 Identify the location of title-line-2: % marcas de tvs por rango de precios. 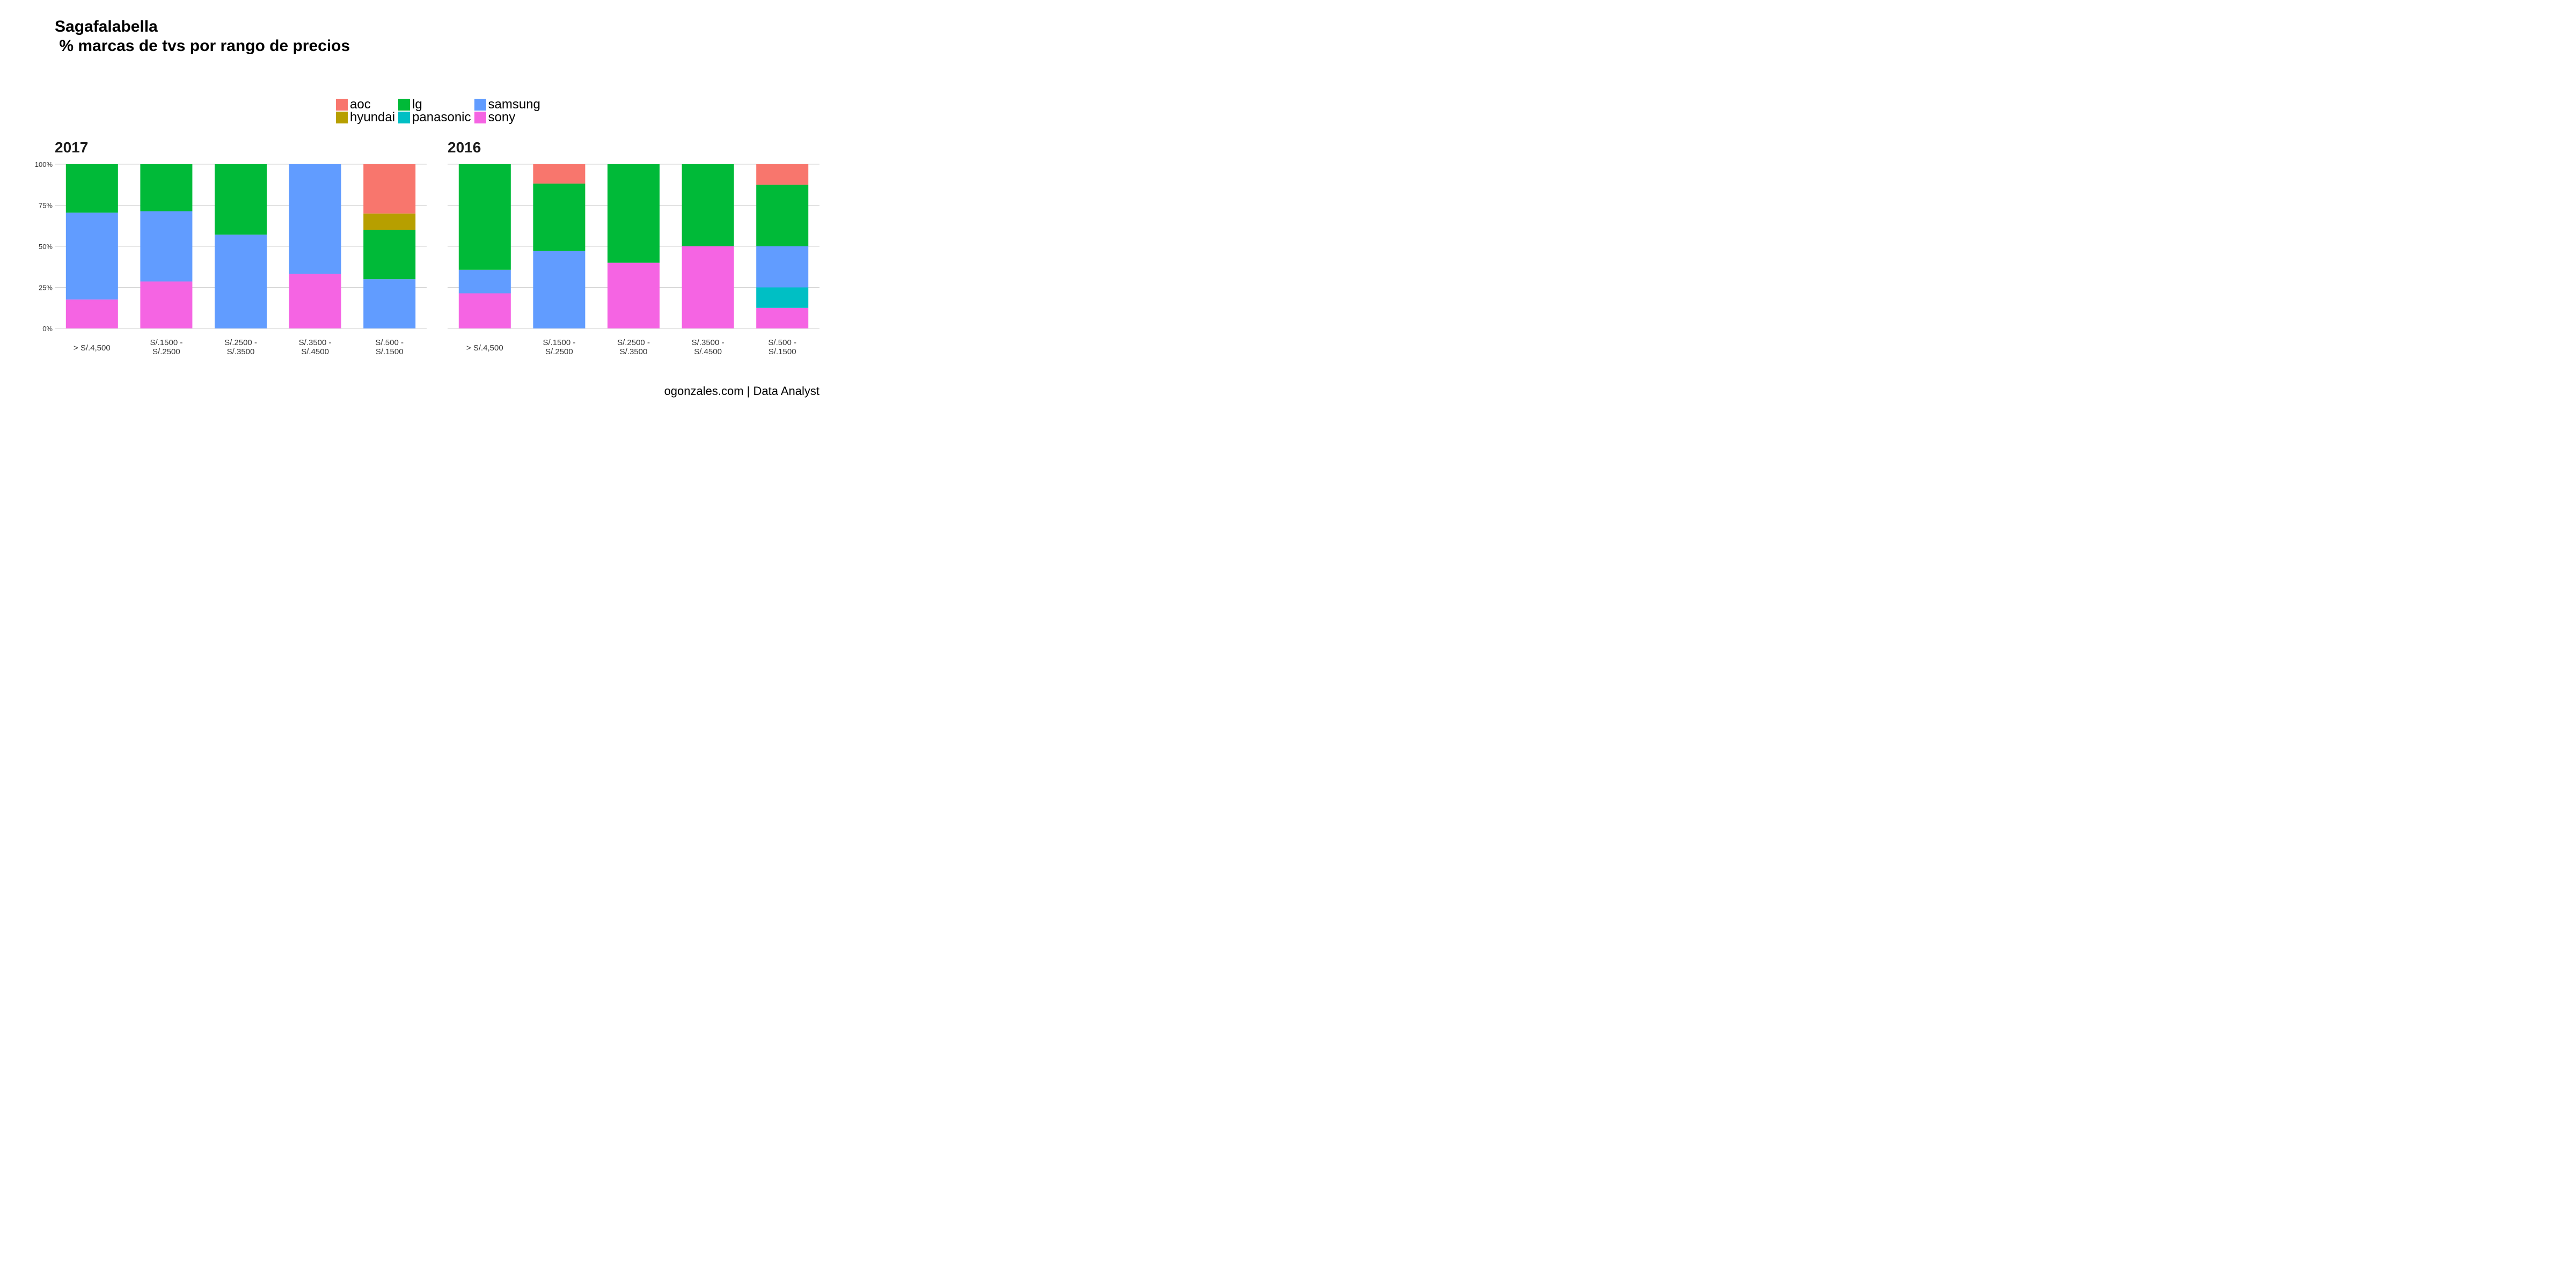
(202, 46).